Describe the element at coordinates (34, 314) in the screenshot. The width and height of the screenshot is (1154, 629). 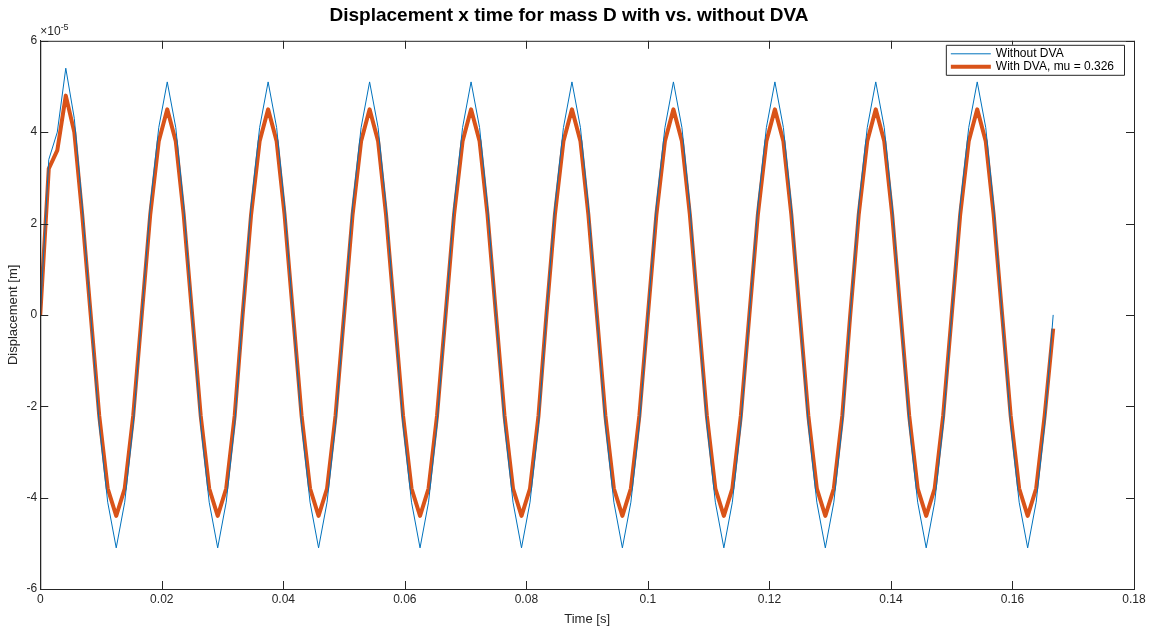
I see `y-tick-label: 0` at that location.